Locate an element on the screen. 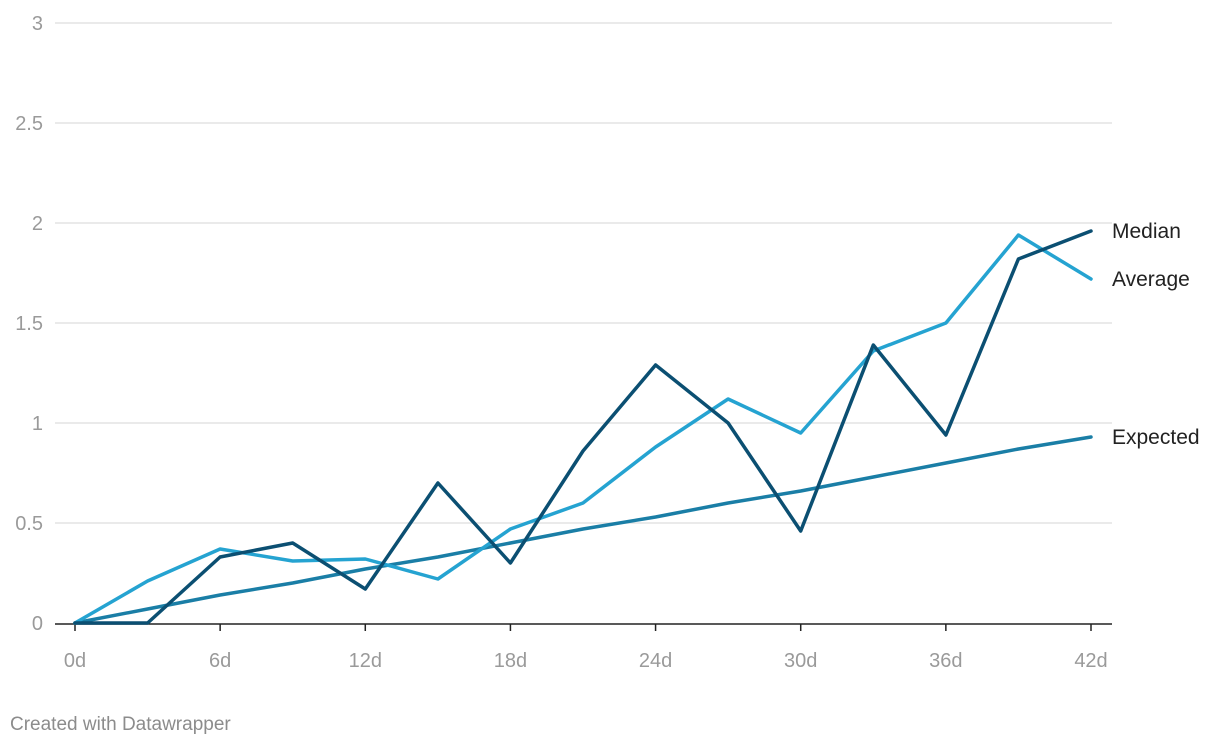 The width and height of the screenshot is (1220, 750). x-tick-label: 18d is located at coordinates (510, 661).